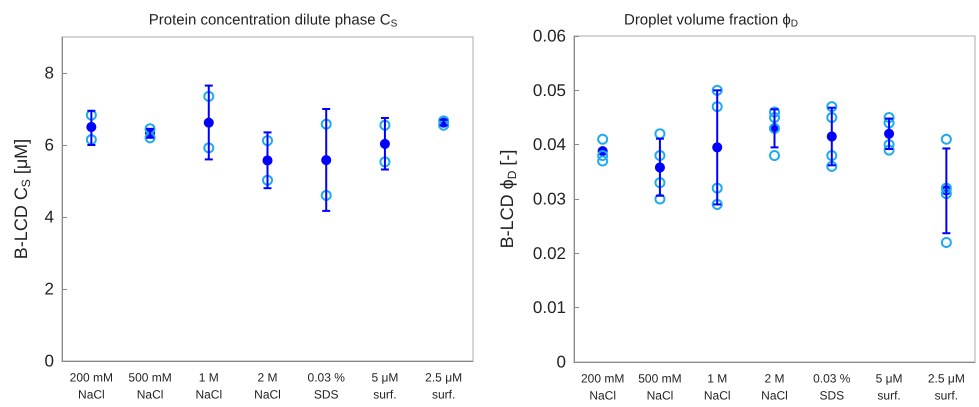  What do you see at coordinates (49, 73) in the screenshot?
I see `y-tick-label: 8` at bounding box center [49, 73].